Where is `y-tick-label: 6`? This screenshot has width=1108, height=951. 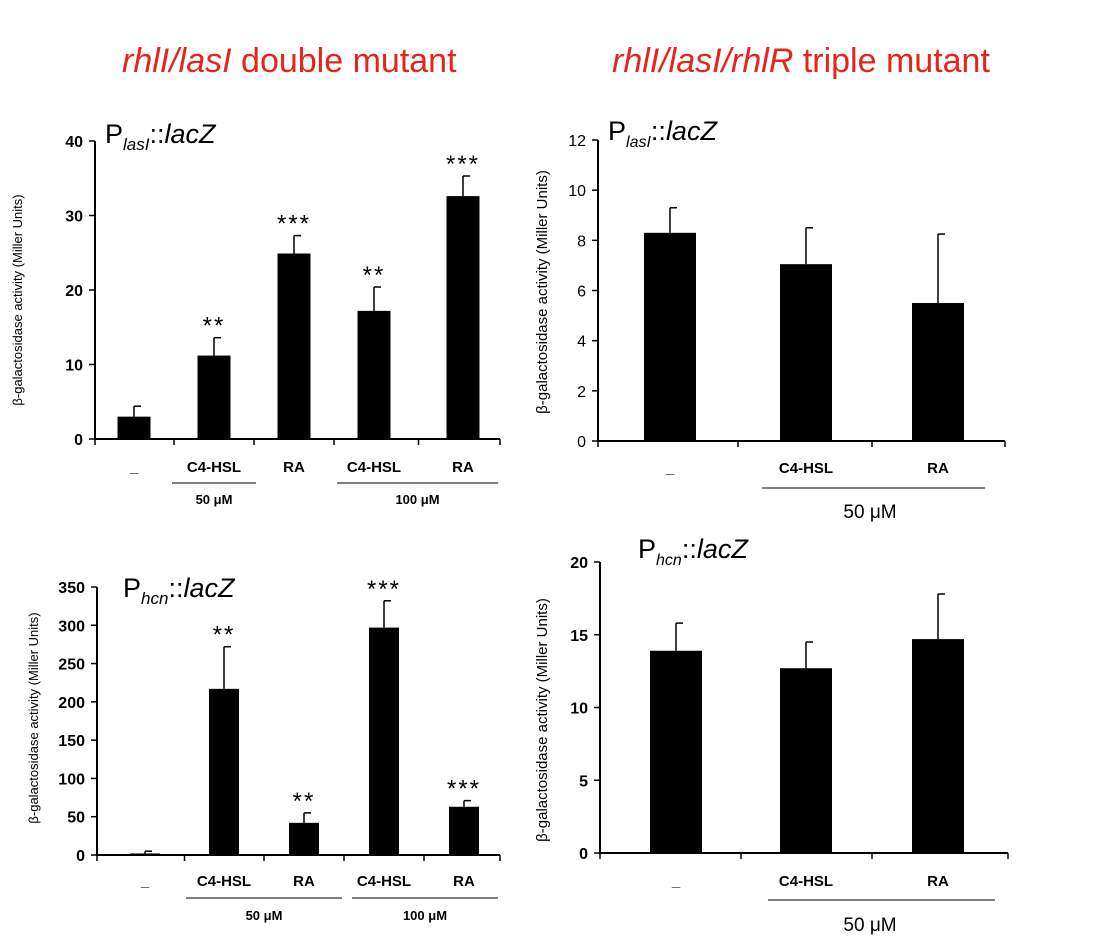 y-tick-label: 6 is located at coordinates (581, 292).